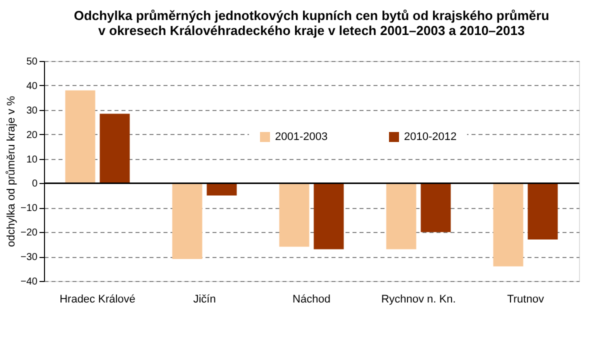 This screenshot has width=607, height=349. I want to click on legend-label: 2001-2003, so click(301, 137).